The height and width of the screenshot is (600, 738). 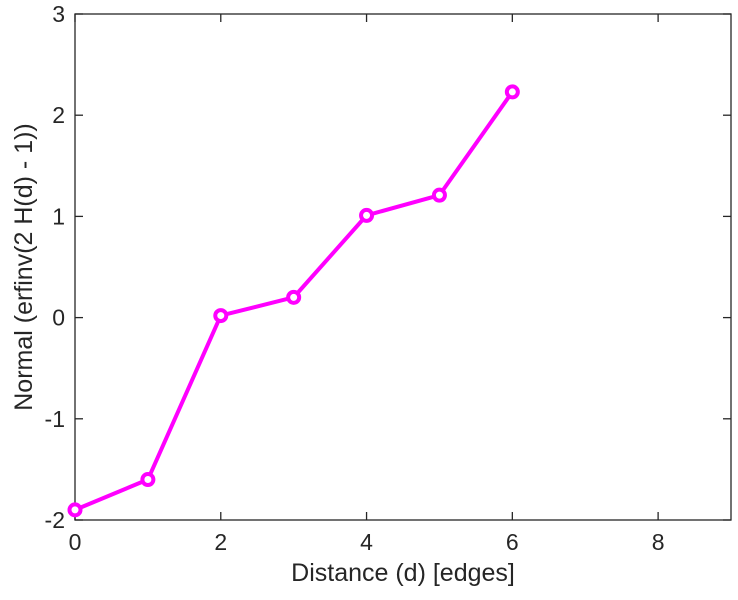 I want to click on x-tick-label: 8, so click(x=658, y=542).